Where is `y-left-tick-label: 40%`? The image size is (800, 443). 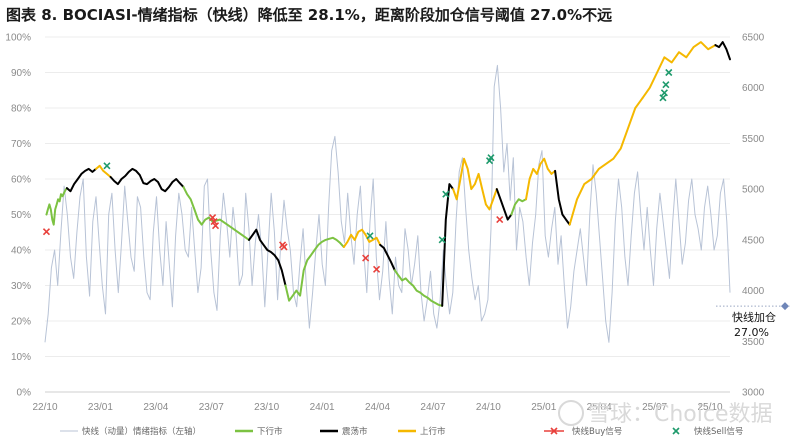 y-left-tick-label: 40% is located at coordinates (21, 251).